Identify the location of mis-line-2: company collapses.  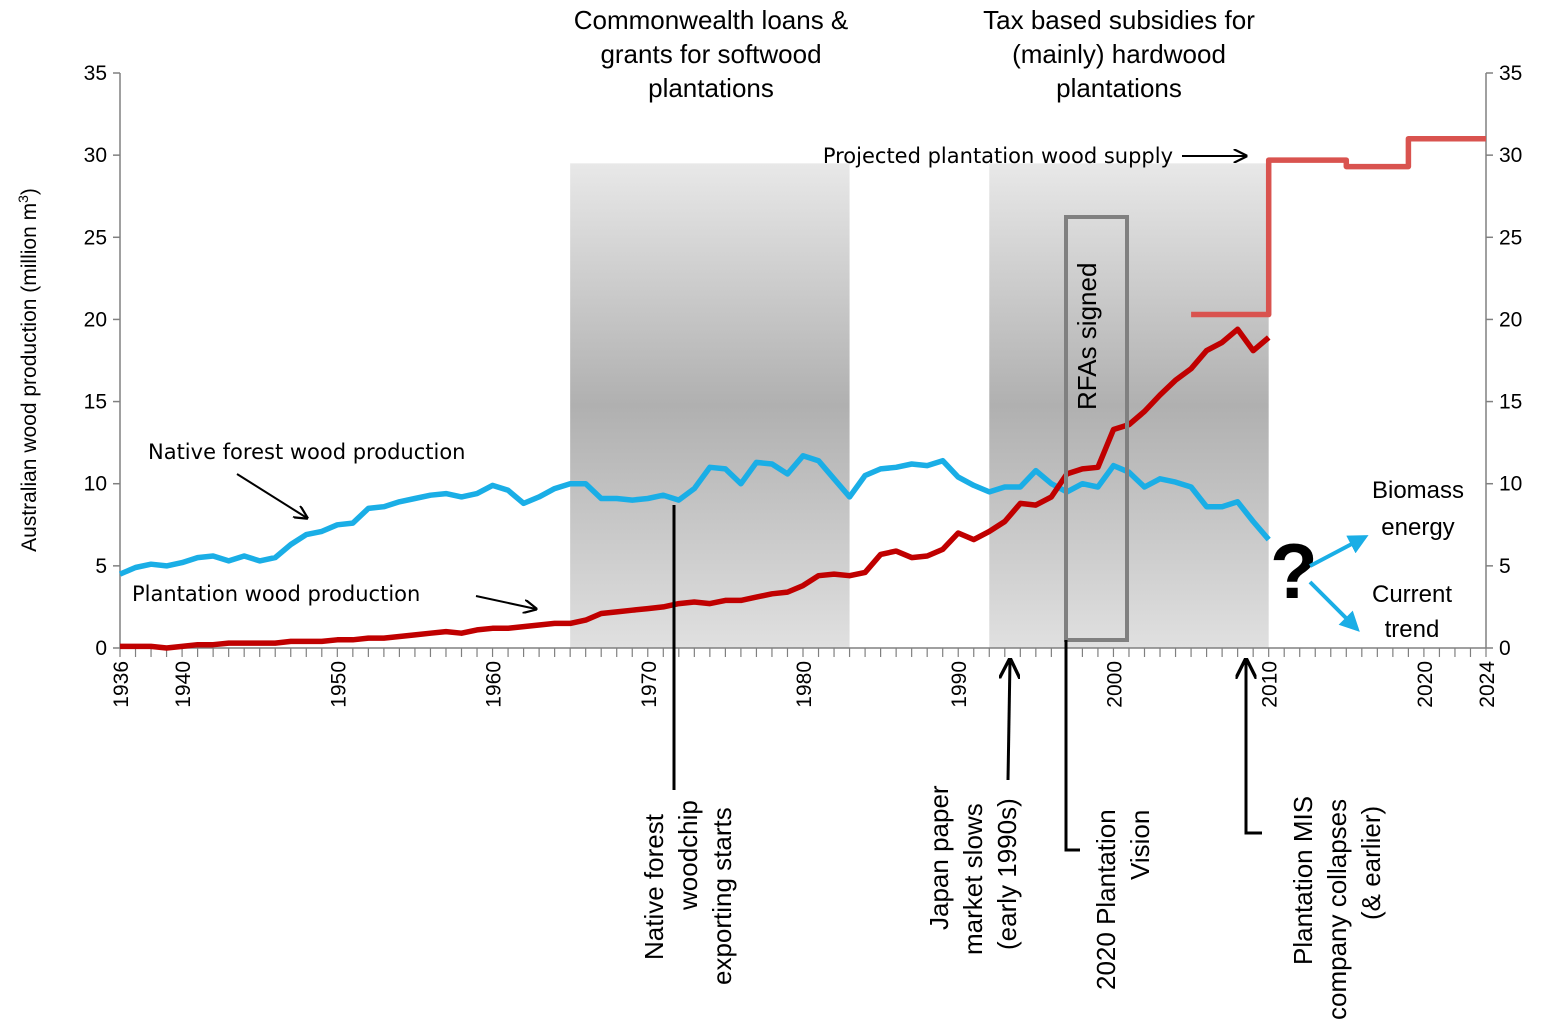
(1337, 909).